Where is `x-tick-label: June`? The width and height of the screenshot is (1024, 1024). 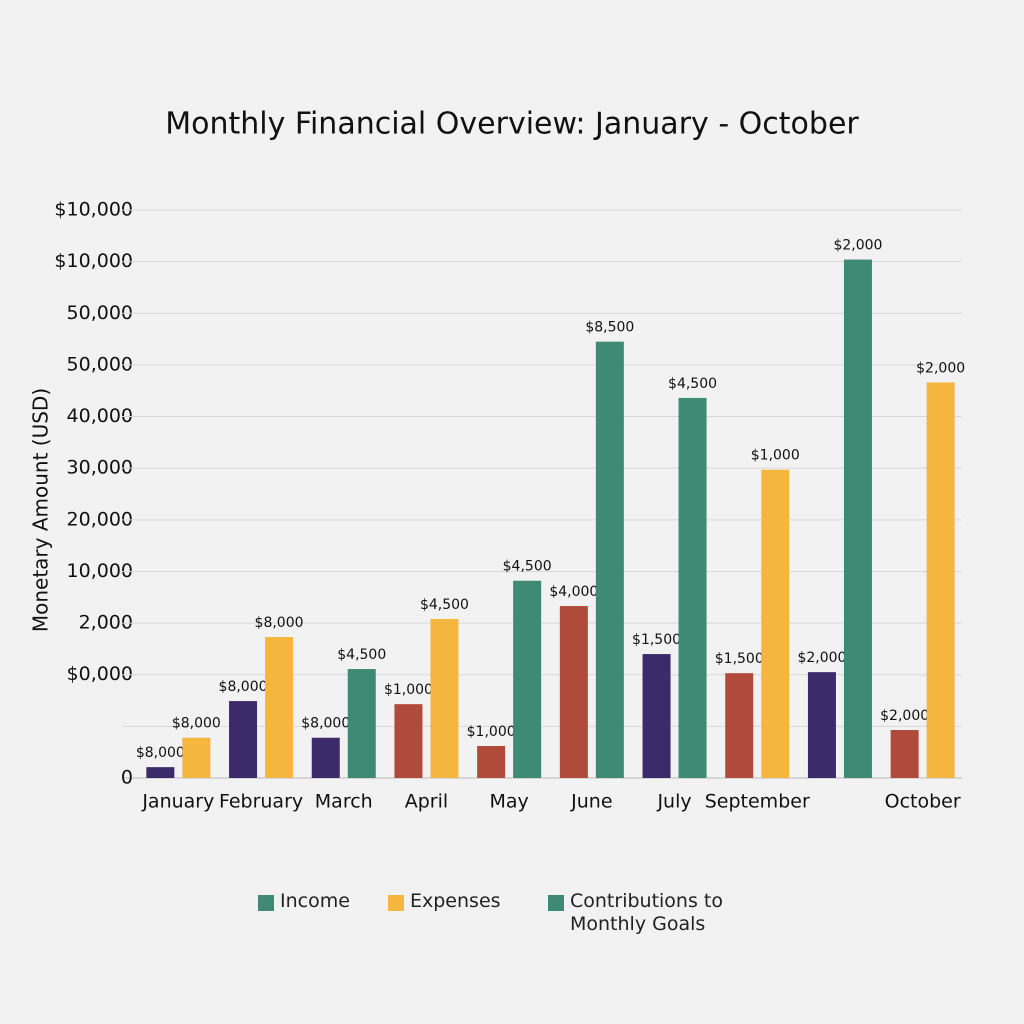 x-tick-label: June is located at coordinates (591, 802).